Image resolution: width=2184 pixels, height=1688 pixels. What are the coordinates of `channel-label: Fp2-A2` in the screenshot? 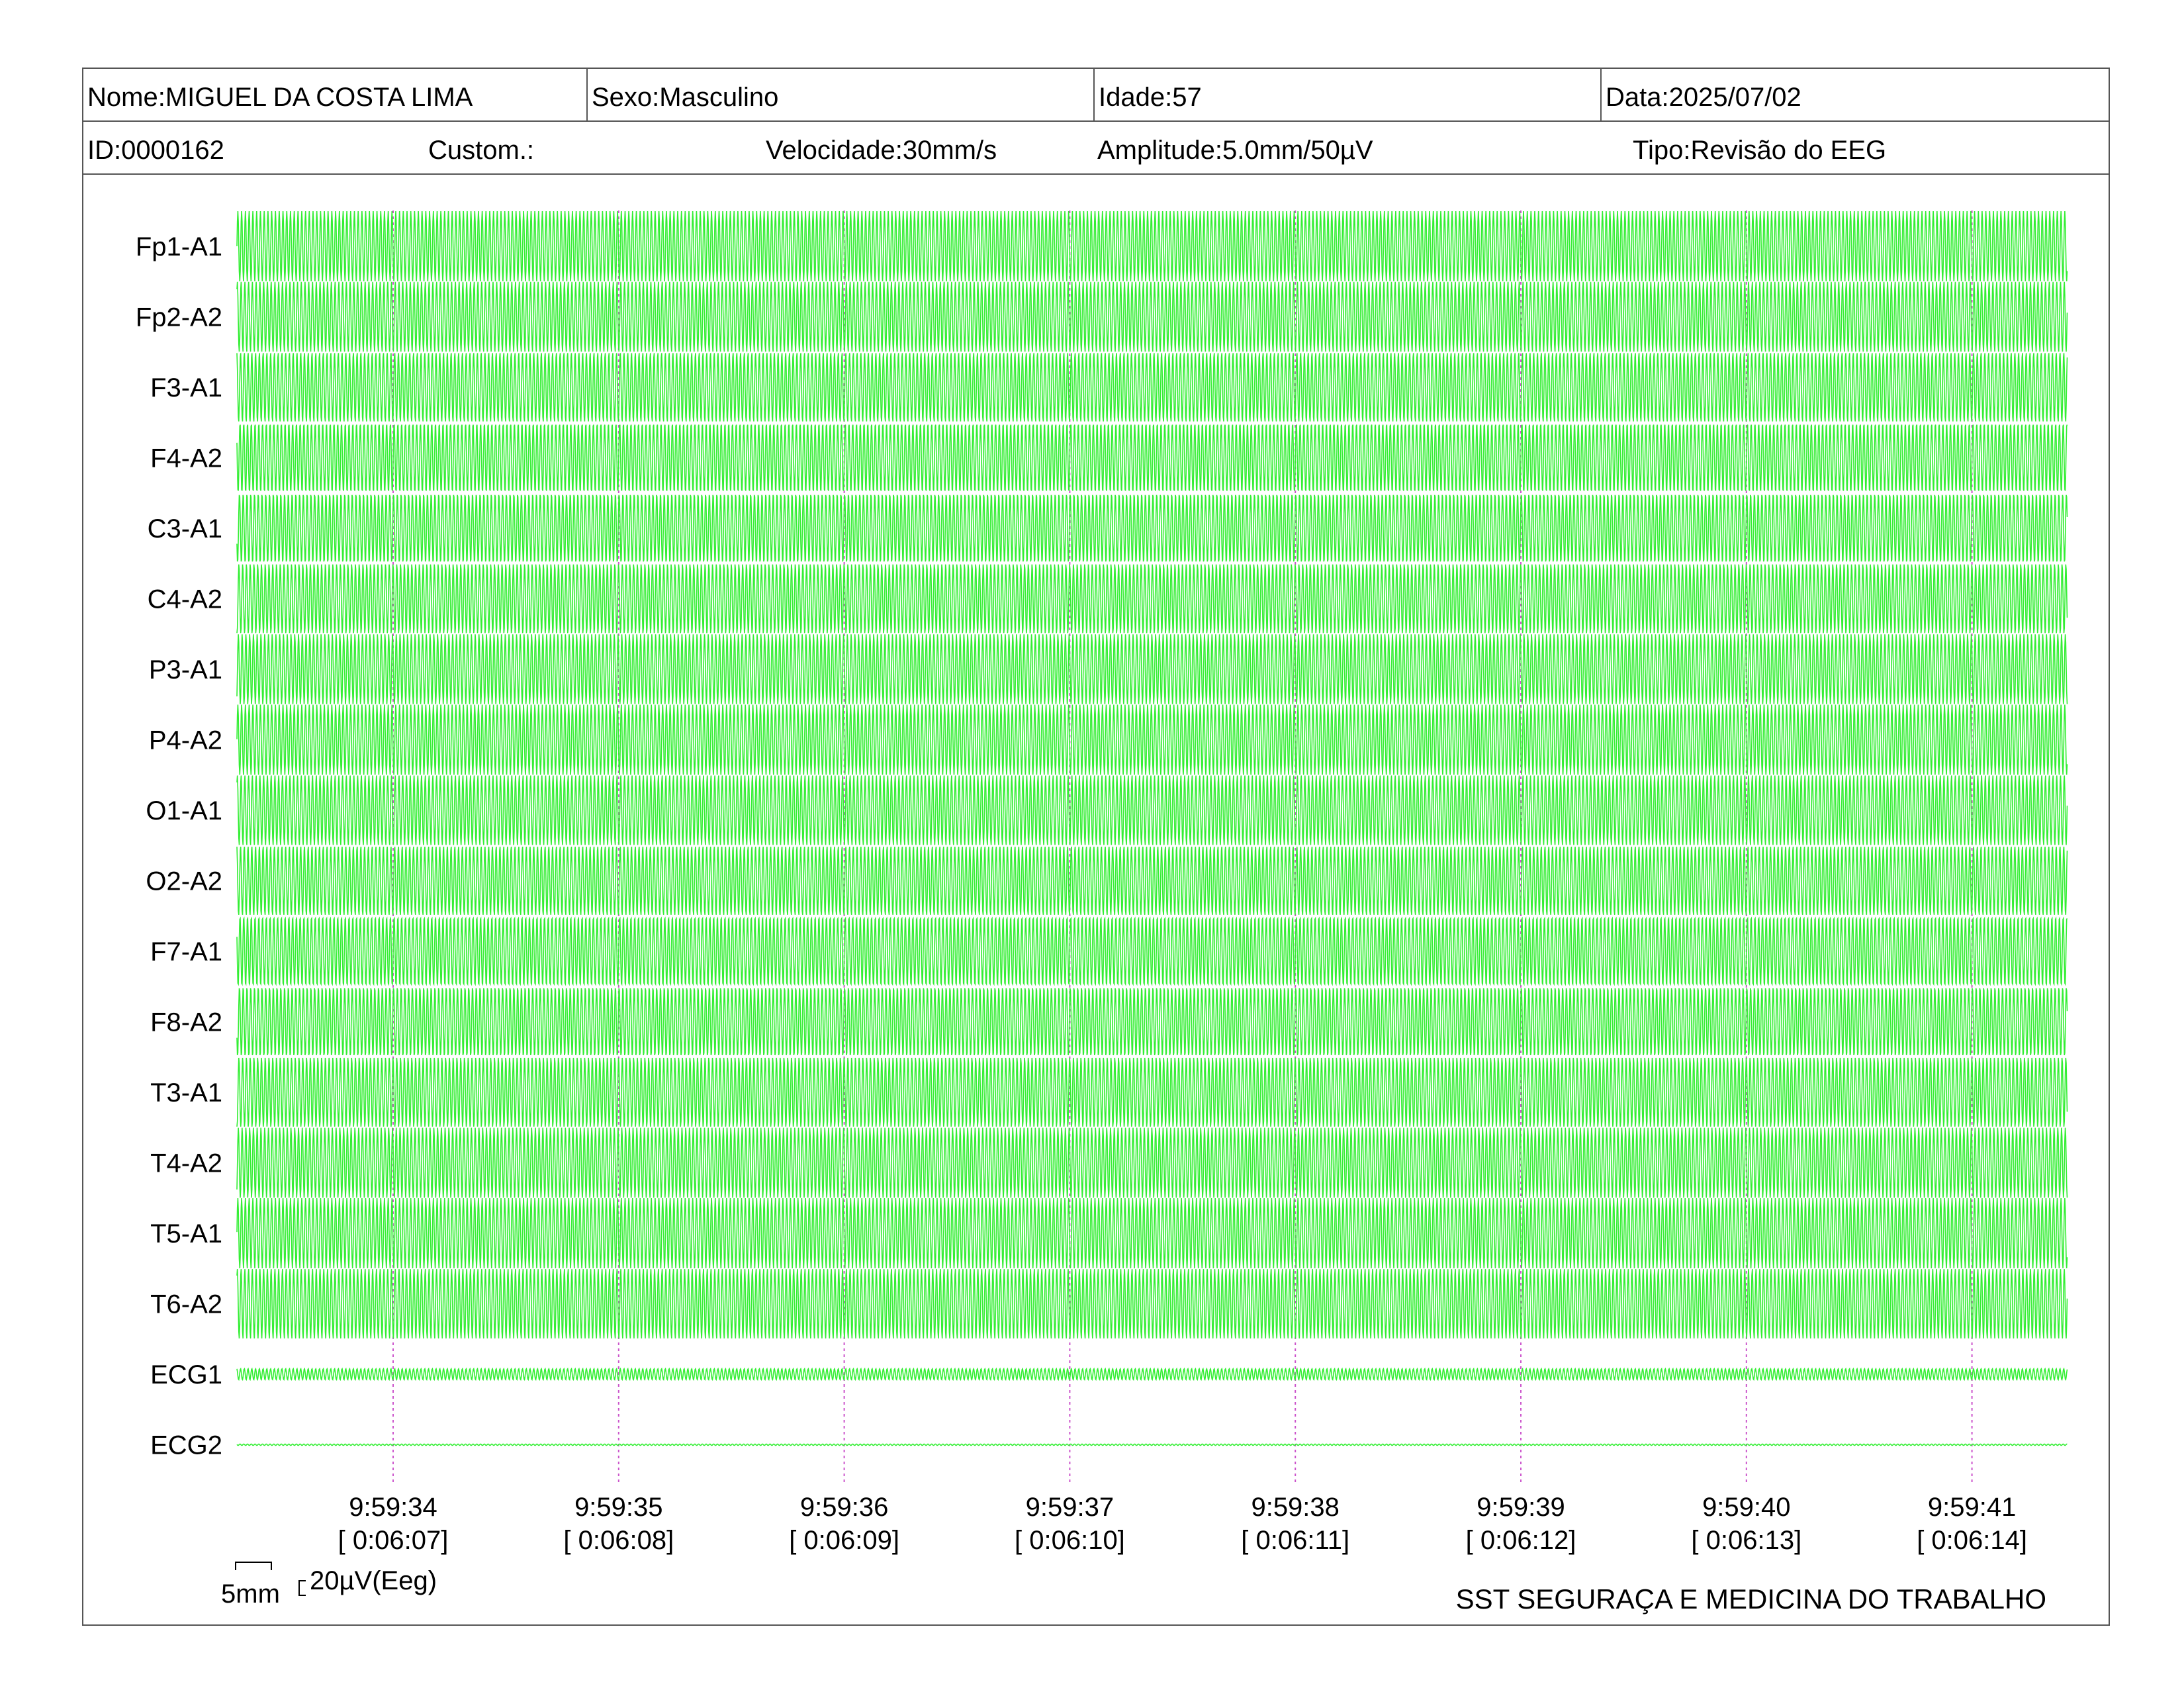 It's located at (179, 317).